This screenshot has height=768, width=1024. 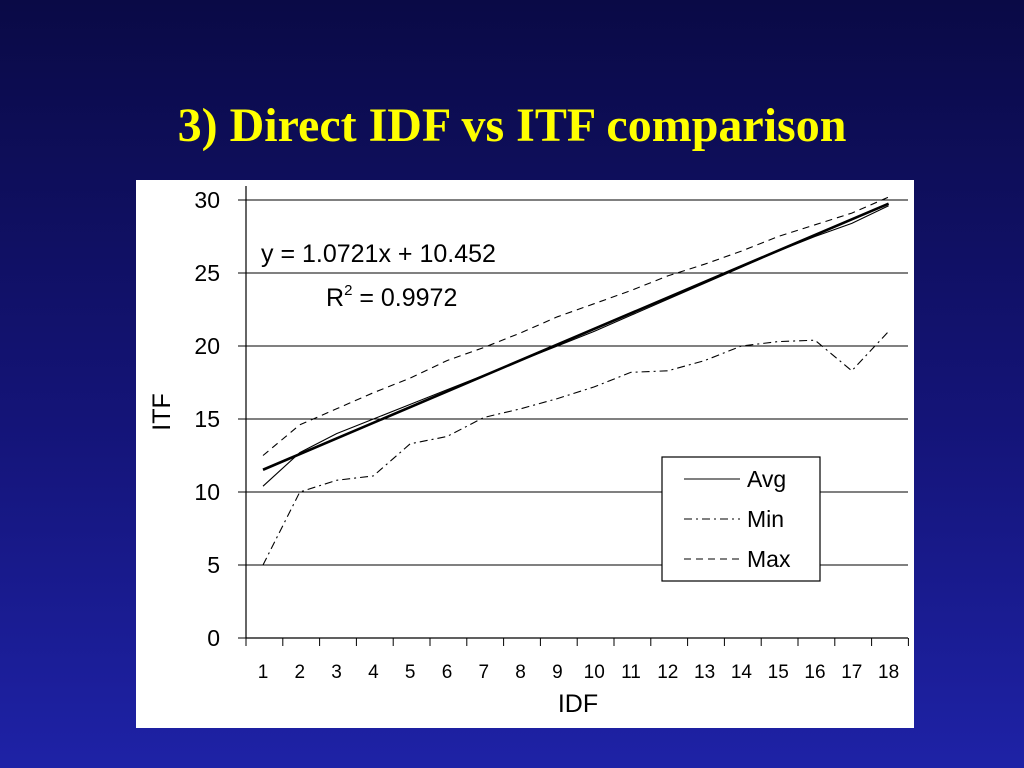 I want to click on slide-title: 3) Direct IDF vs ITF comparison, so click(x=512, y=125).